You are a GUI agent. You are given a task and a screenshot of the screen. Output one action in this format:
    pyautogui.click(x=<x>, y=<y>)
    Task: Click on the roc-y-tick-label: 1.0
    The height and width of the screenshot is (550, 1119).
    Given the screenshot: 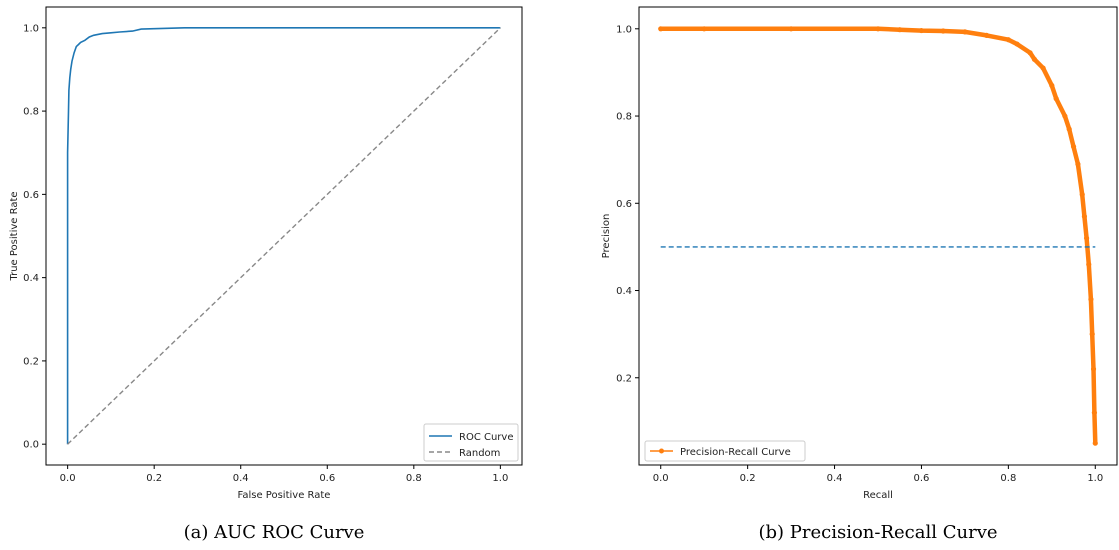 What is the action you would take?
    pyautogui.click(x=31, y=28)
    